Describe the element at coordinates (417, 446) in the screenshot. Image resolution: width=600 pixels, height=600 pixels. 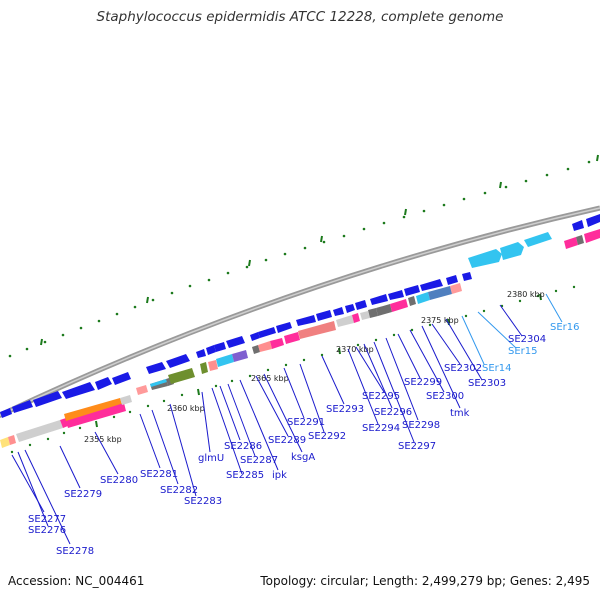
I see `gene-label-se2297: SE2297` at that location.